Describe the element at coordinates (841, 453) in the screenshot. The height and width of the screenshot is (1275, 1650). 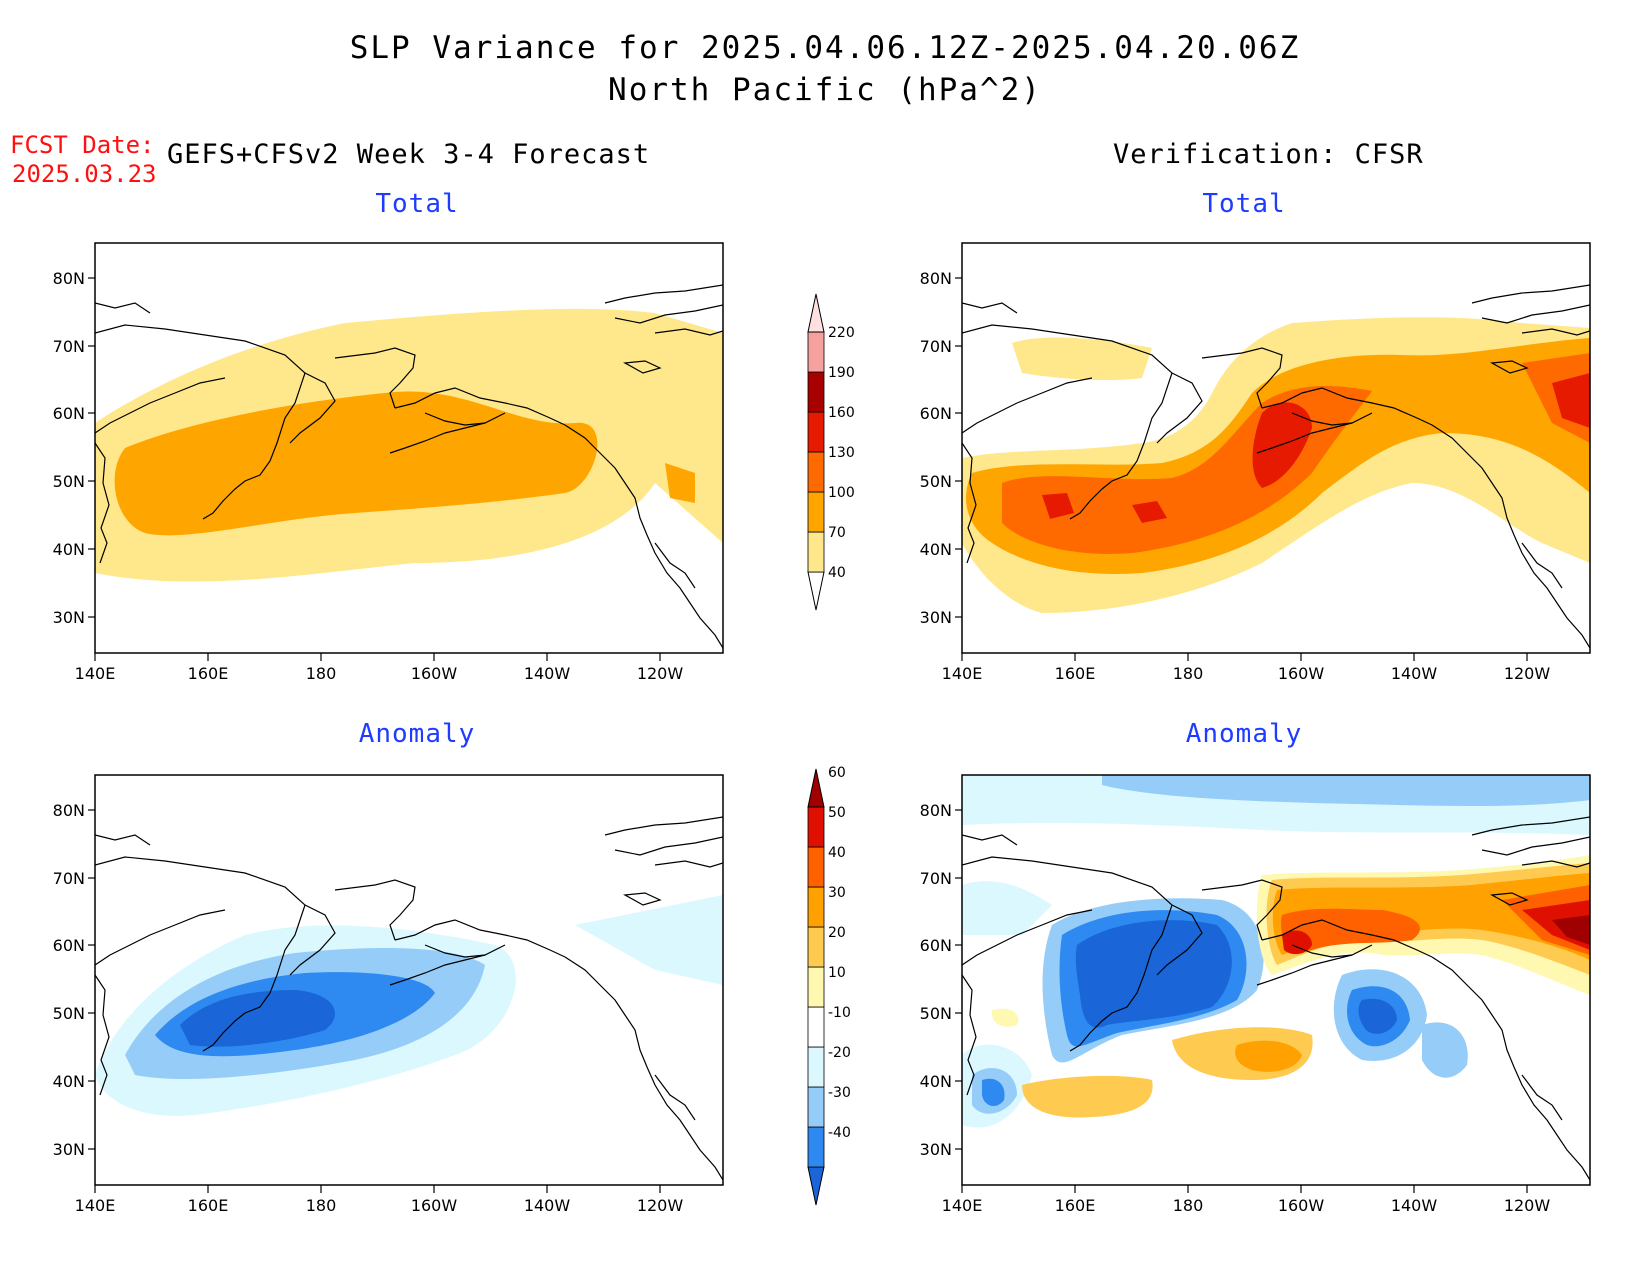
I see `colorbar-level-label: 130` at that location.